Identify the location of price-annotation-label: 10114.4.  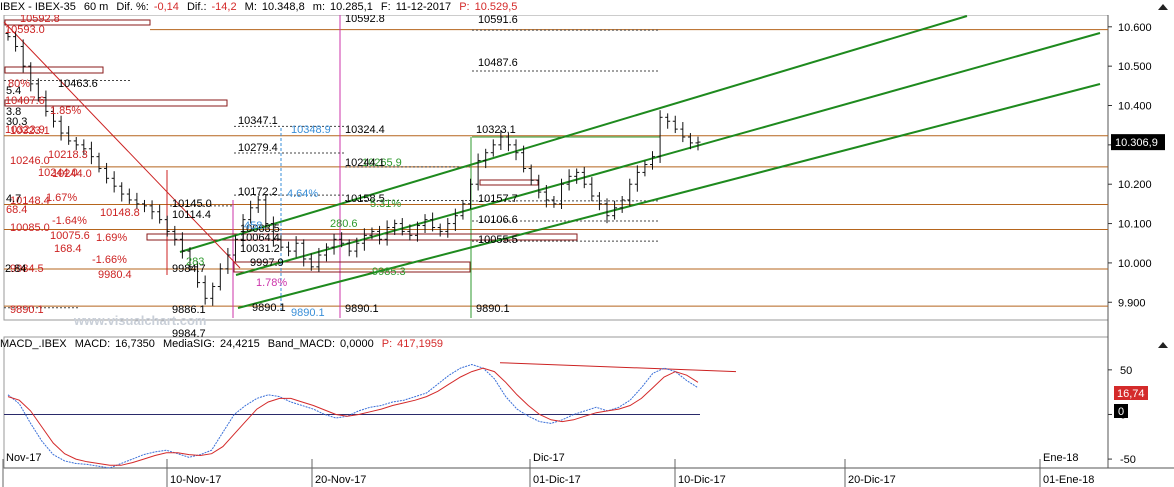
(191, 215).